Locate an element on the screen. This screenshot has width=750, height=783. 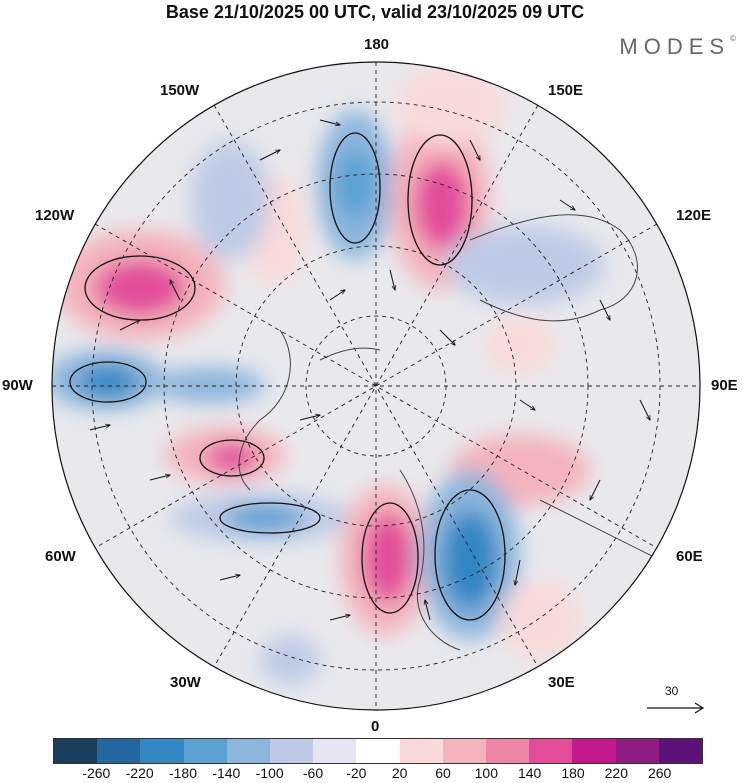
coast-arctic is located at coordinates (350, 354).